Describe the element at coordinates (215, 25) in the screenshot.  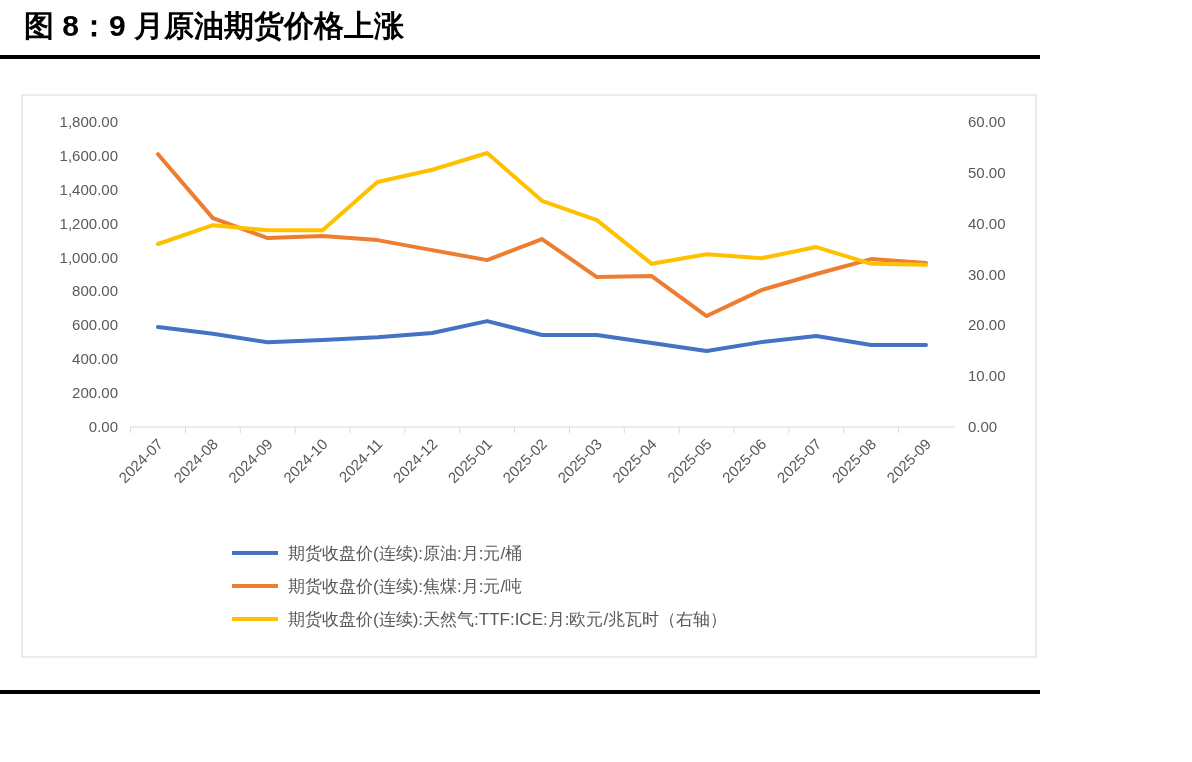
I see `chart-title: 图 8：9 月原油期货价格上涨` at that location.